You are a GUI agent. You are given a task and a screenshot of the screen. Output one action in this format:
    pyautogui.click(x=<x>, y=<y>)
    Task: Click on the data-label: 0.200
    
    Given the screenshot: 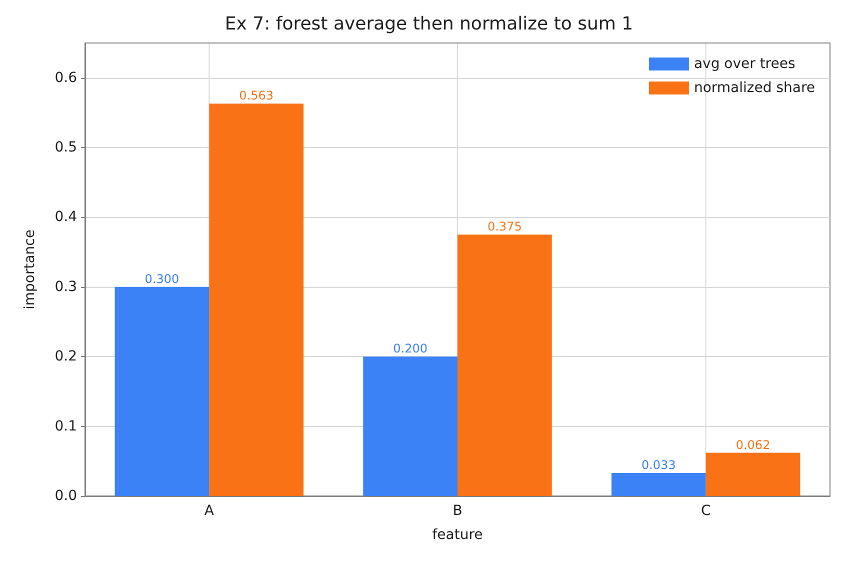 What is the action you would take?
    pyautogui.click(x=410, y=349)
    